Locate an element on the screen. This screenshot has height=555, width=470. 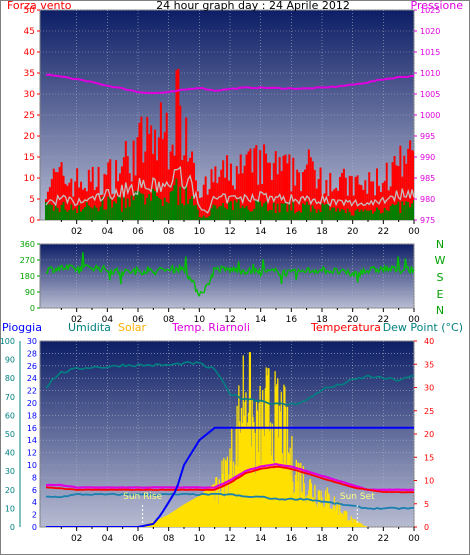
humidity-y-tick-label: 50 is located at coordinates (10, 434).